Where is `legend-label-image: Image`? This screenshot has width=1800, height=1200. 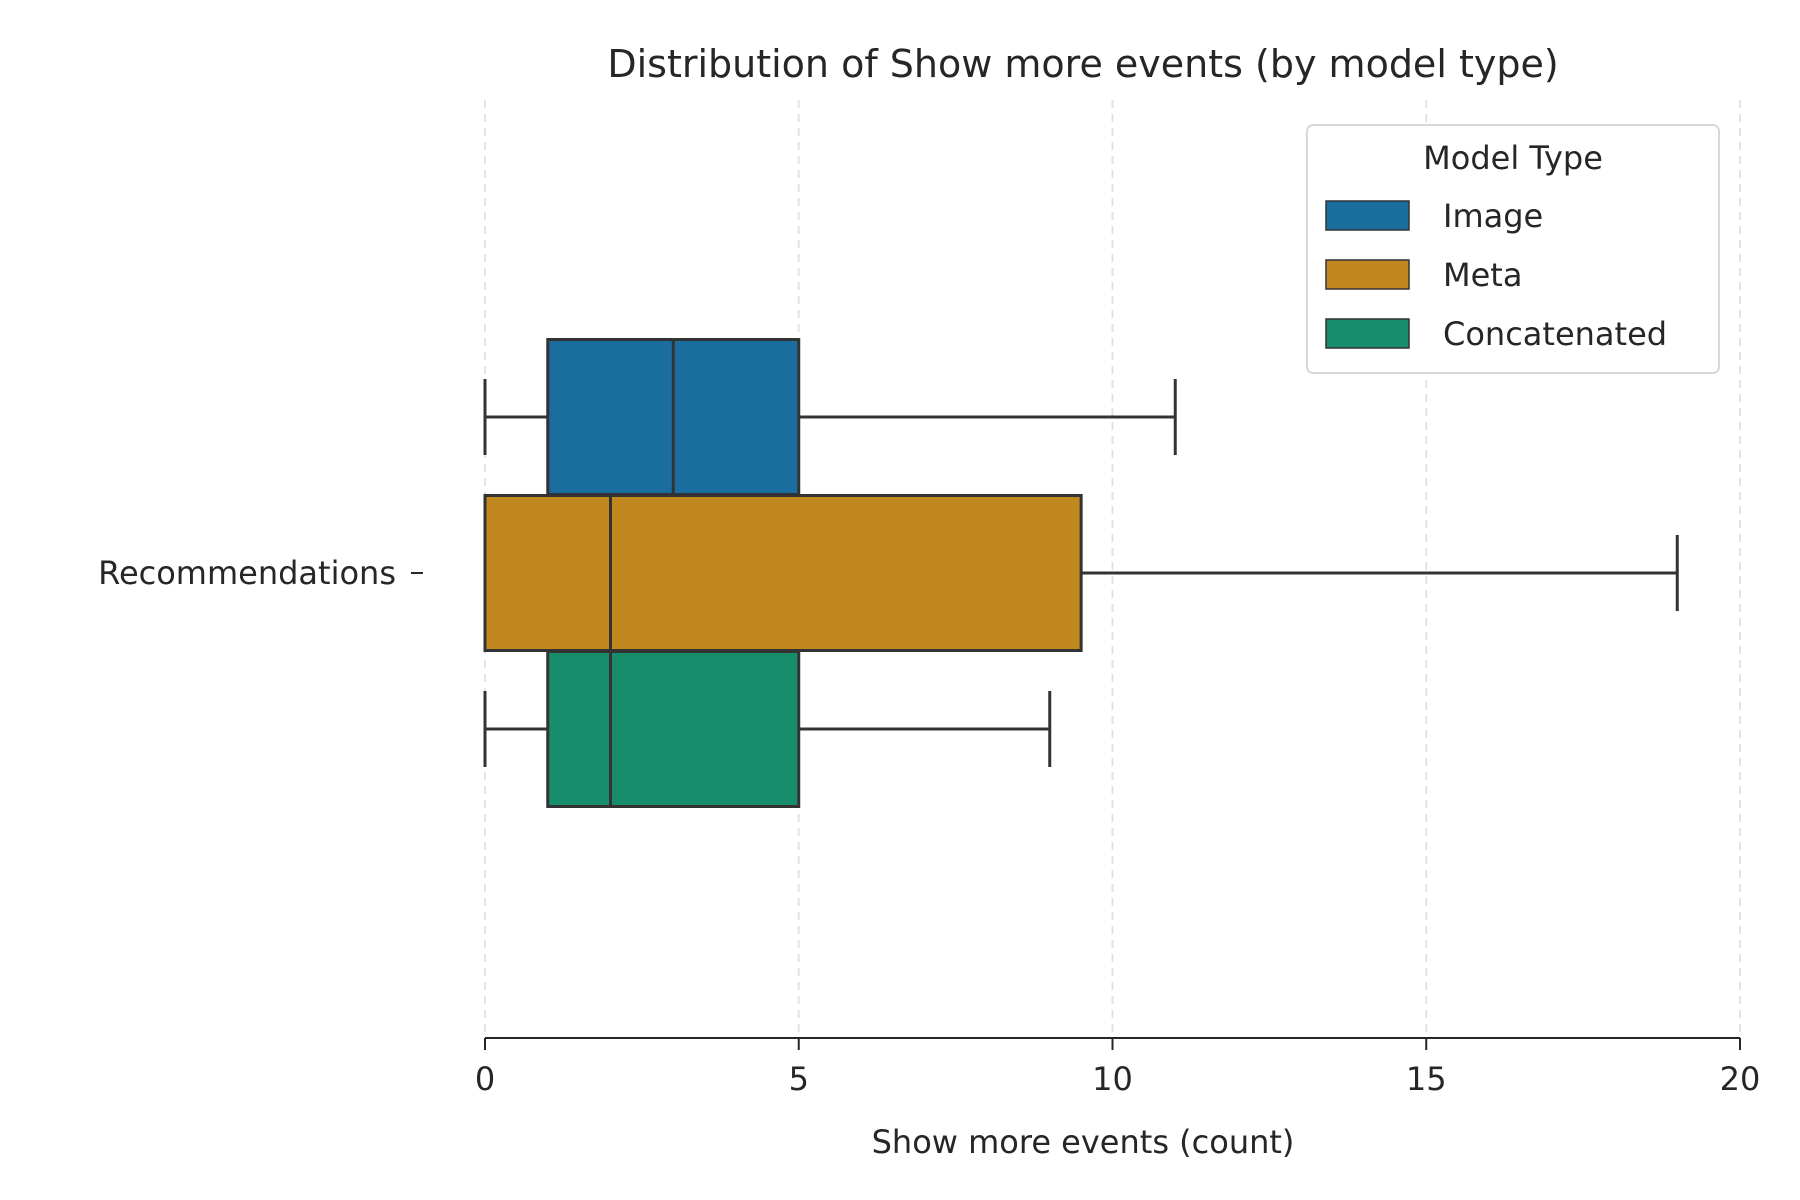 legend-label-image: Image is located at coordinates (1493, 216).